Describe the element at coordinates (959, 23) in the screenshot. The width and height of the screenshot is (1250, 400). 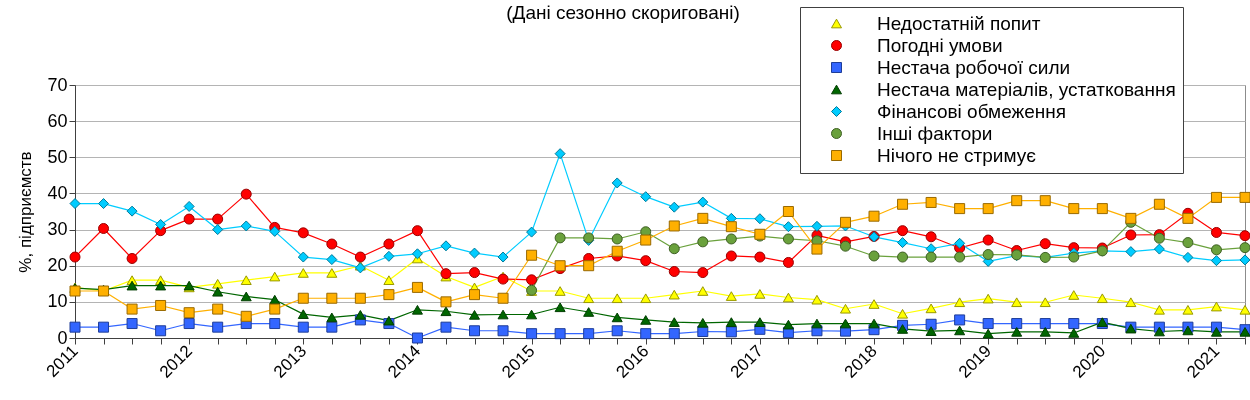
I see `legend-label: Недостатній попит` at that location.